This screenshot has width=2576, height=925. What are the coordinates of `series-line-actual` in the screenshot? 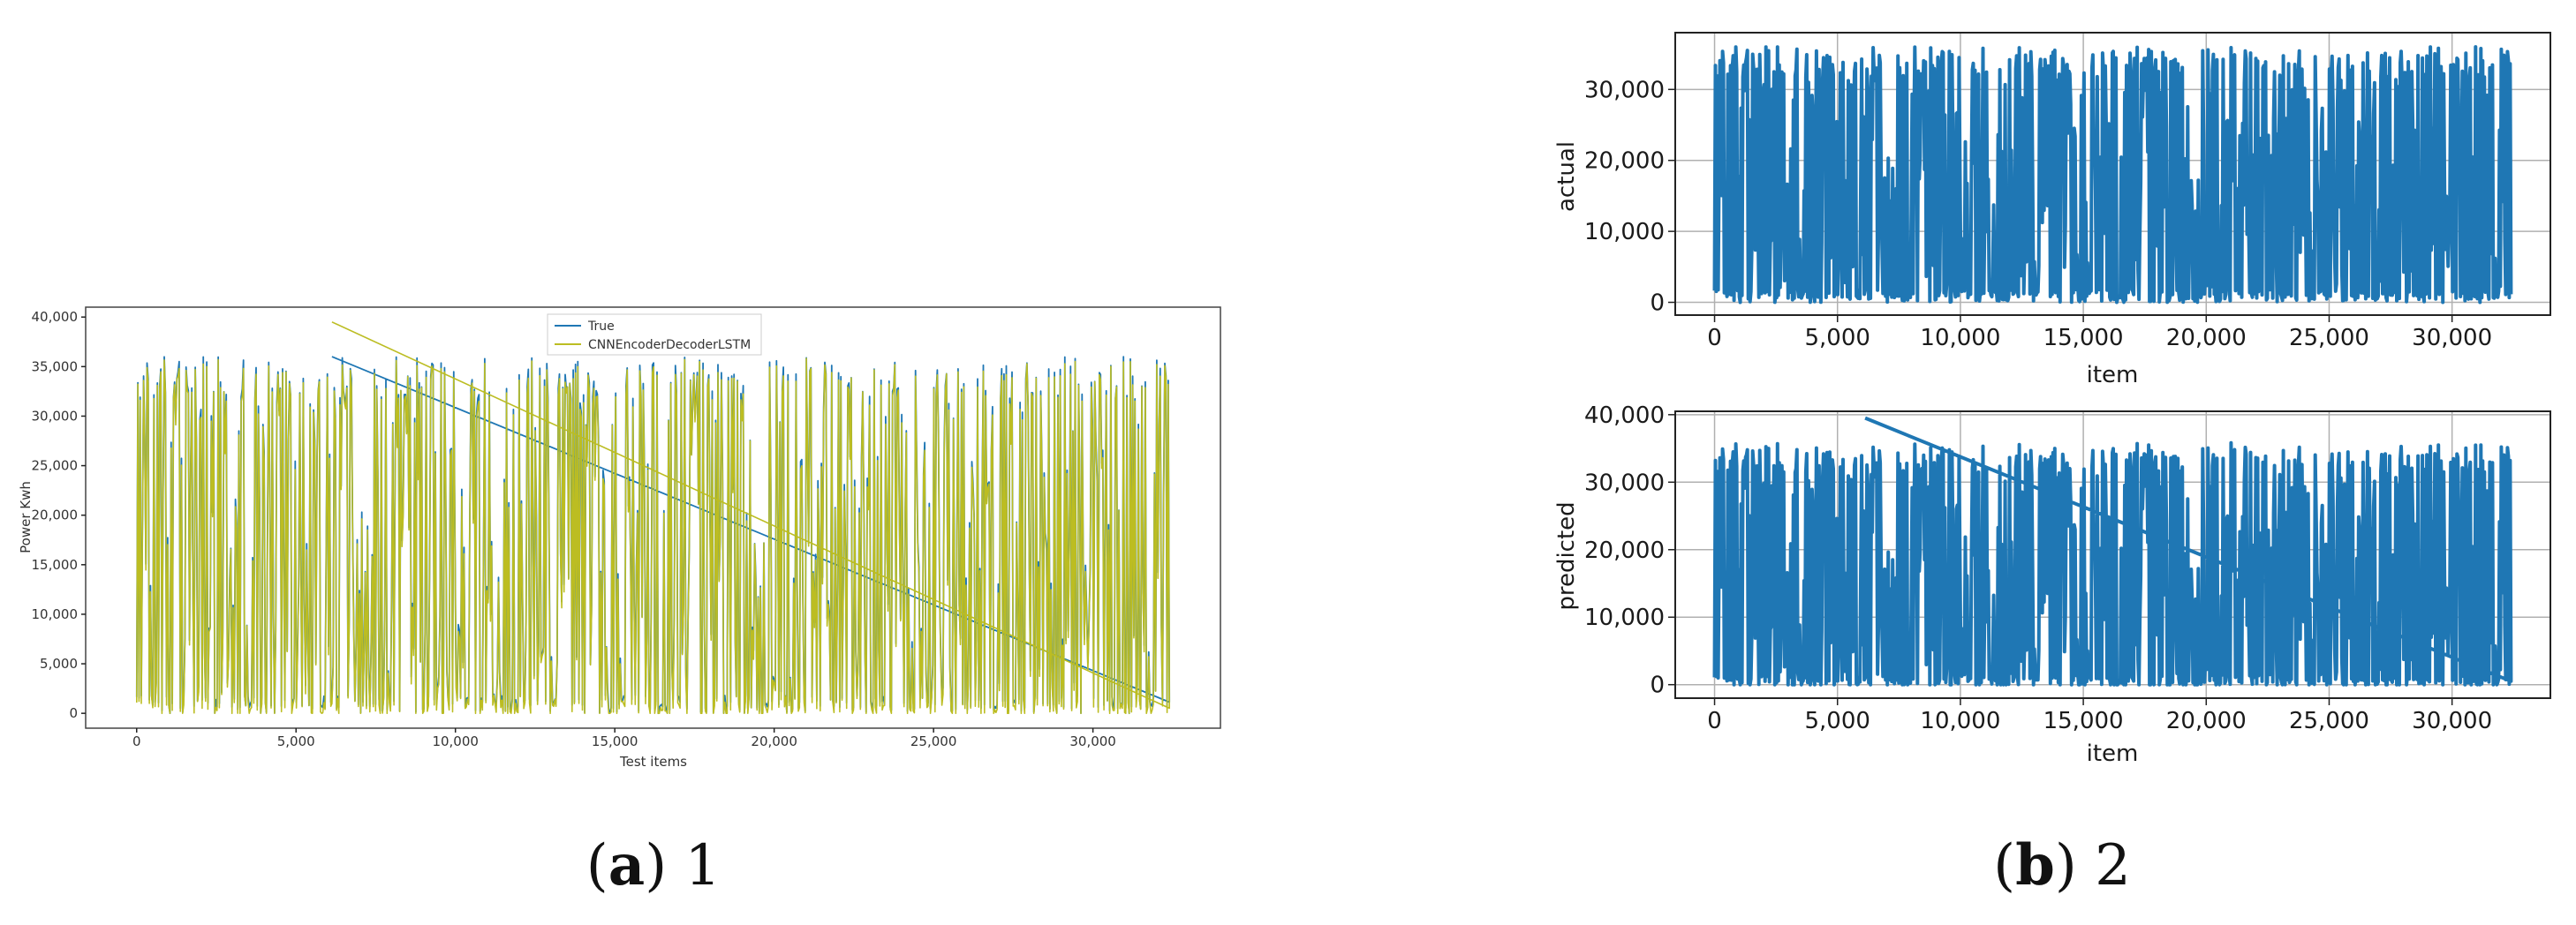 It's located at (2112, 175).